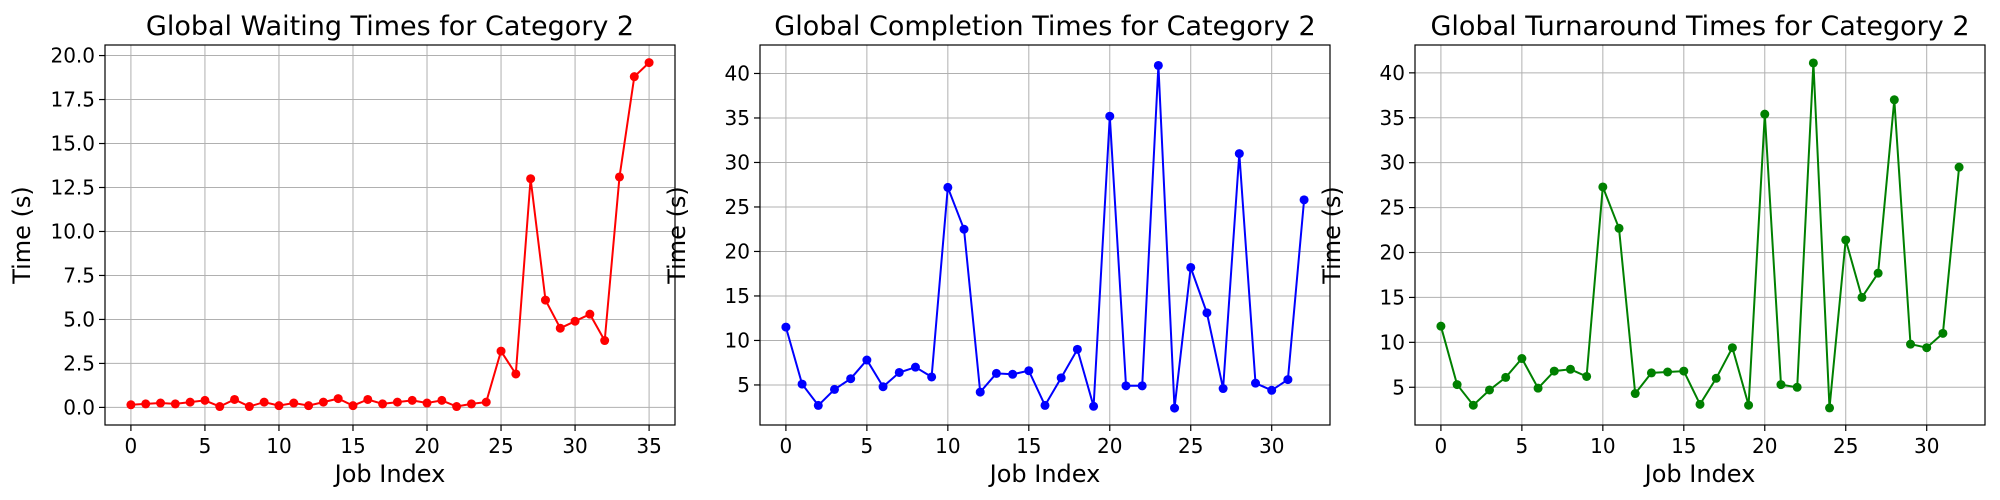  What do you see at coordinates (1028, 446) in the screenshot?
I see `x-tick-label: 15` at bounding box center [1028, 446].